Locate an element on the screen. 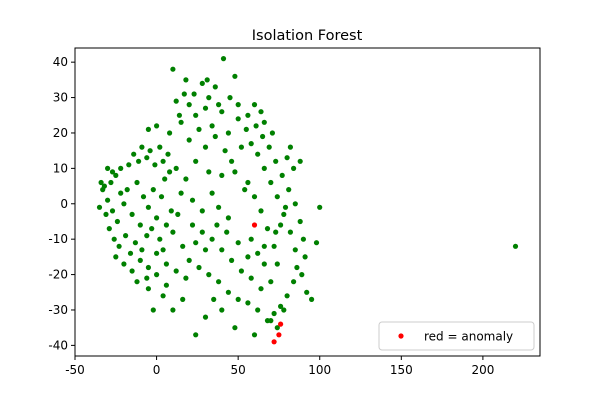 The height and width of the screenshot is (400, 600). x-tick-label: 50 is located at coordinates (238, 370).